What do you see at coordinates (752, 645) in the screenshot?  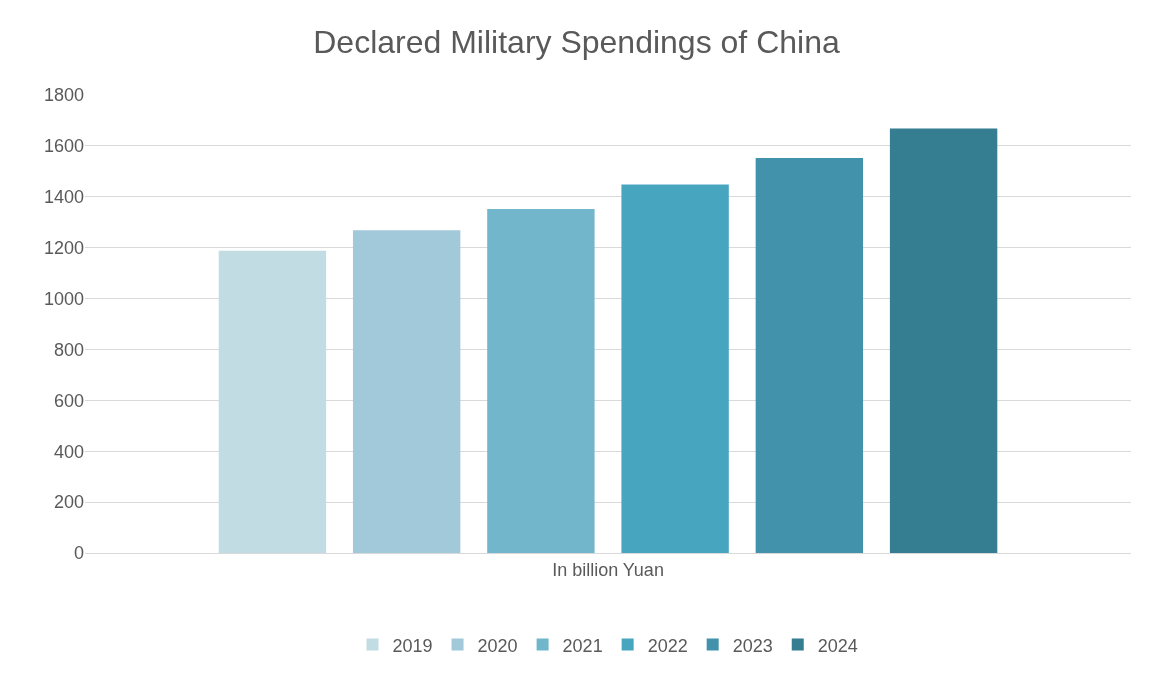 I see `legend-label: 2023` at bounding box center [752, 645].